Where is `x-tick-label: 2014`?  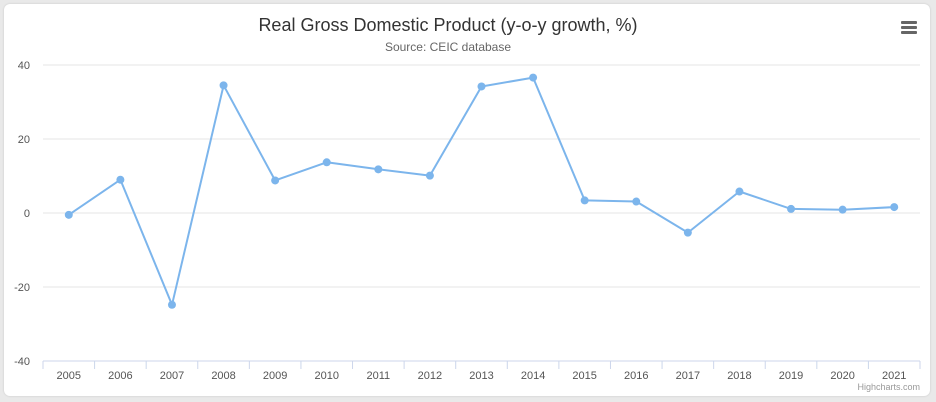 x-tick-label: 2014 is located at coordinates (533, 376).